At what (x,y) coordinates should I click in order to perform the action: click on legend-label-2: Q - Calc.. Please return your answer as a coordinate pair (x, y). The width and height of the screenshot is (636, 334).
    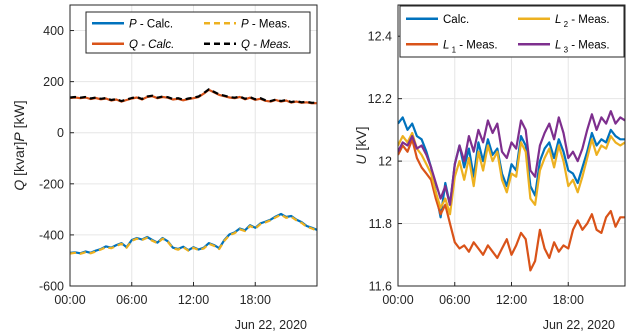
    Looking at the image, I should click on (151, 45).